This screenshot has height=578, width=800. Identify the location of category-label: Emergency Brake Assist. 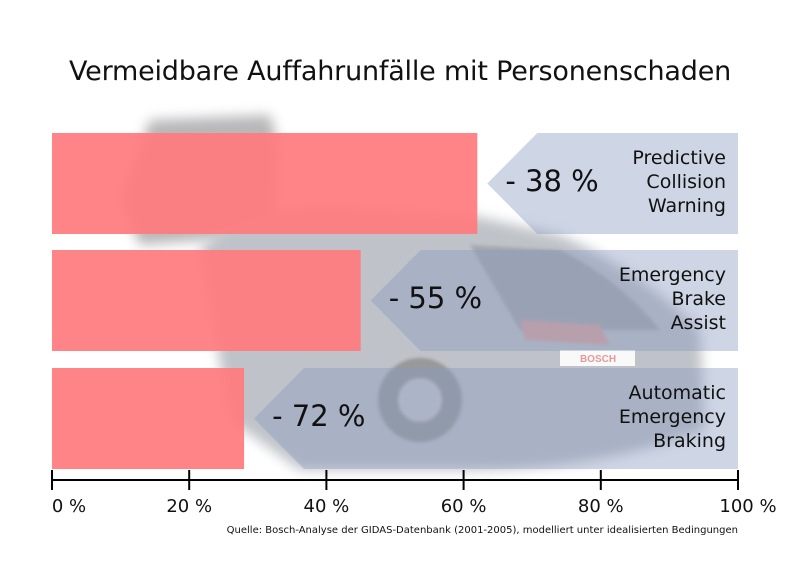
(672, 299).